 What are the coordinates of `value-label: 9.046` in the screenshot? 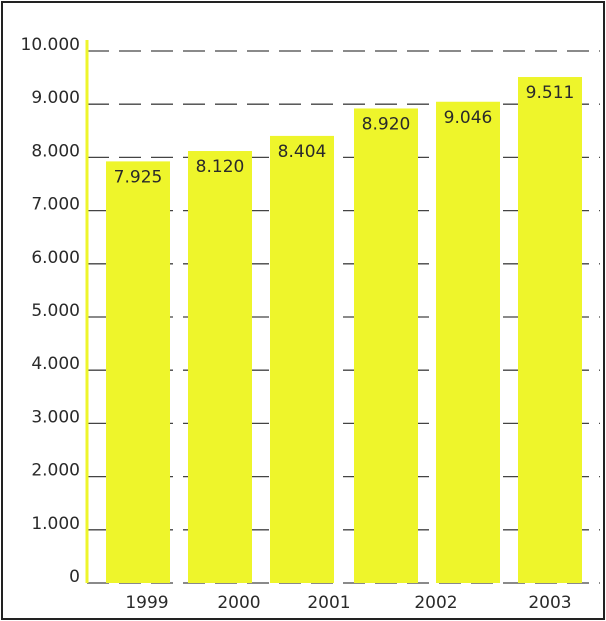 It's located at (468, 118).